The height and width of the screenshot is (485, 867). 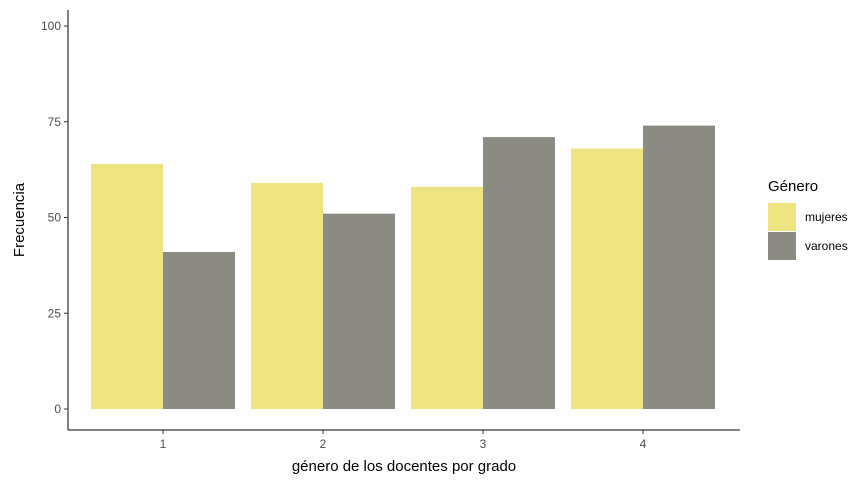 What do you see at coordinates (404, 466) in the screenshot?
I see `x-axis-title: género de los docentes por grado` at bounding box center [404, 466].